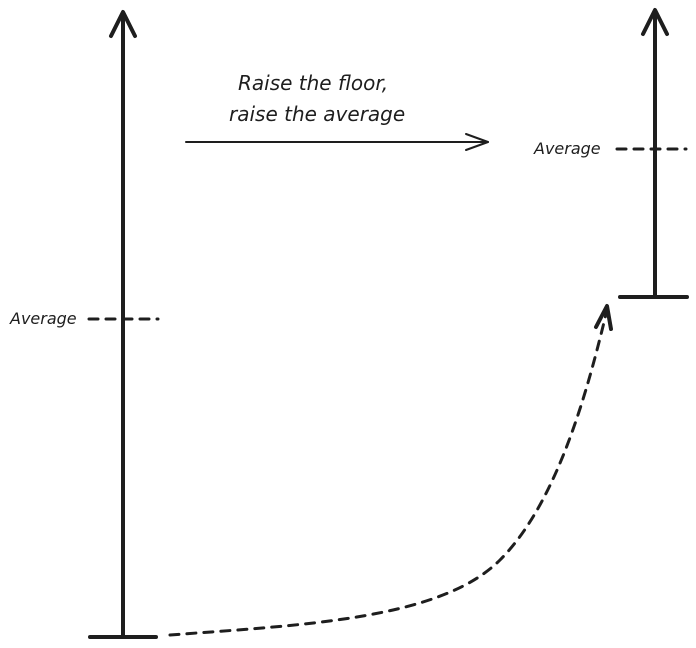 The height and width of the screenshot is (648, 696). I want to click on curve-arrowhead, so click(603, 317).